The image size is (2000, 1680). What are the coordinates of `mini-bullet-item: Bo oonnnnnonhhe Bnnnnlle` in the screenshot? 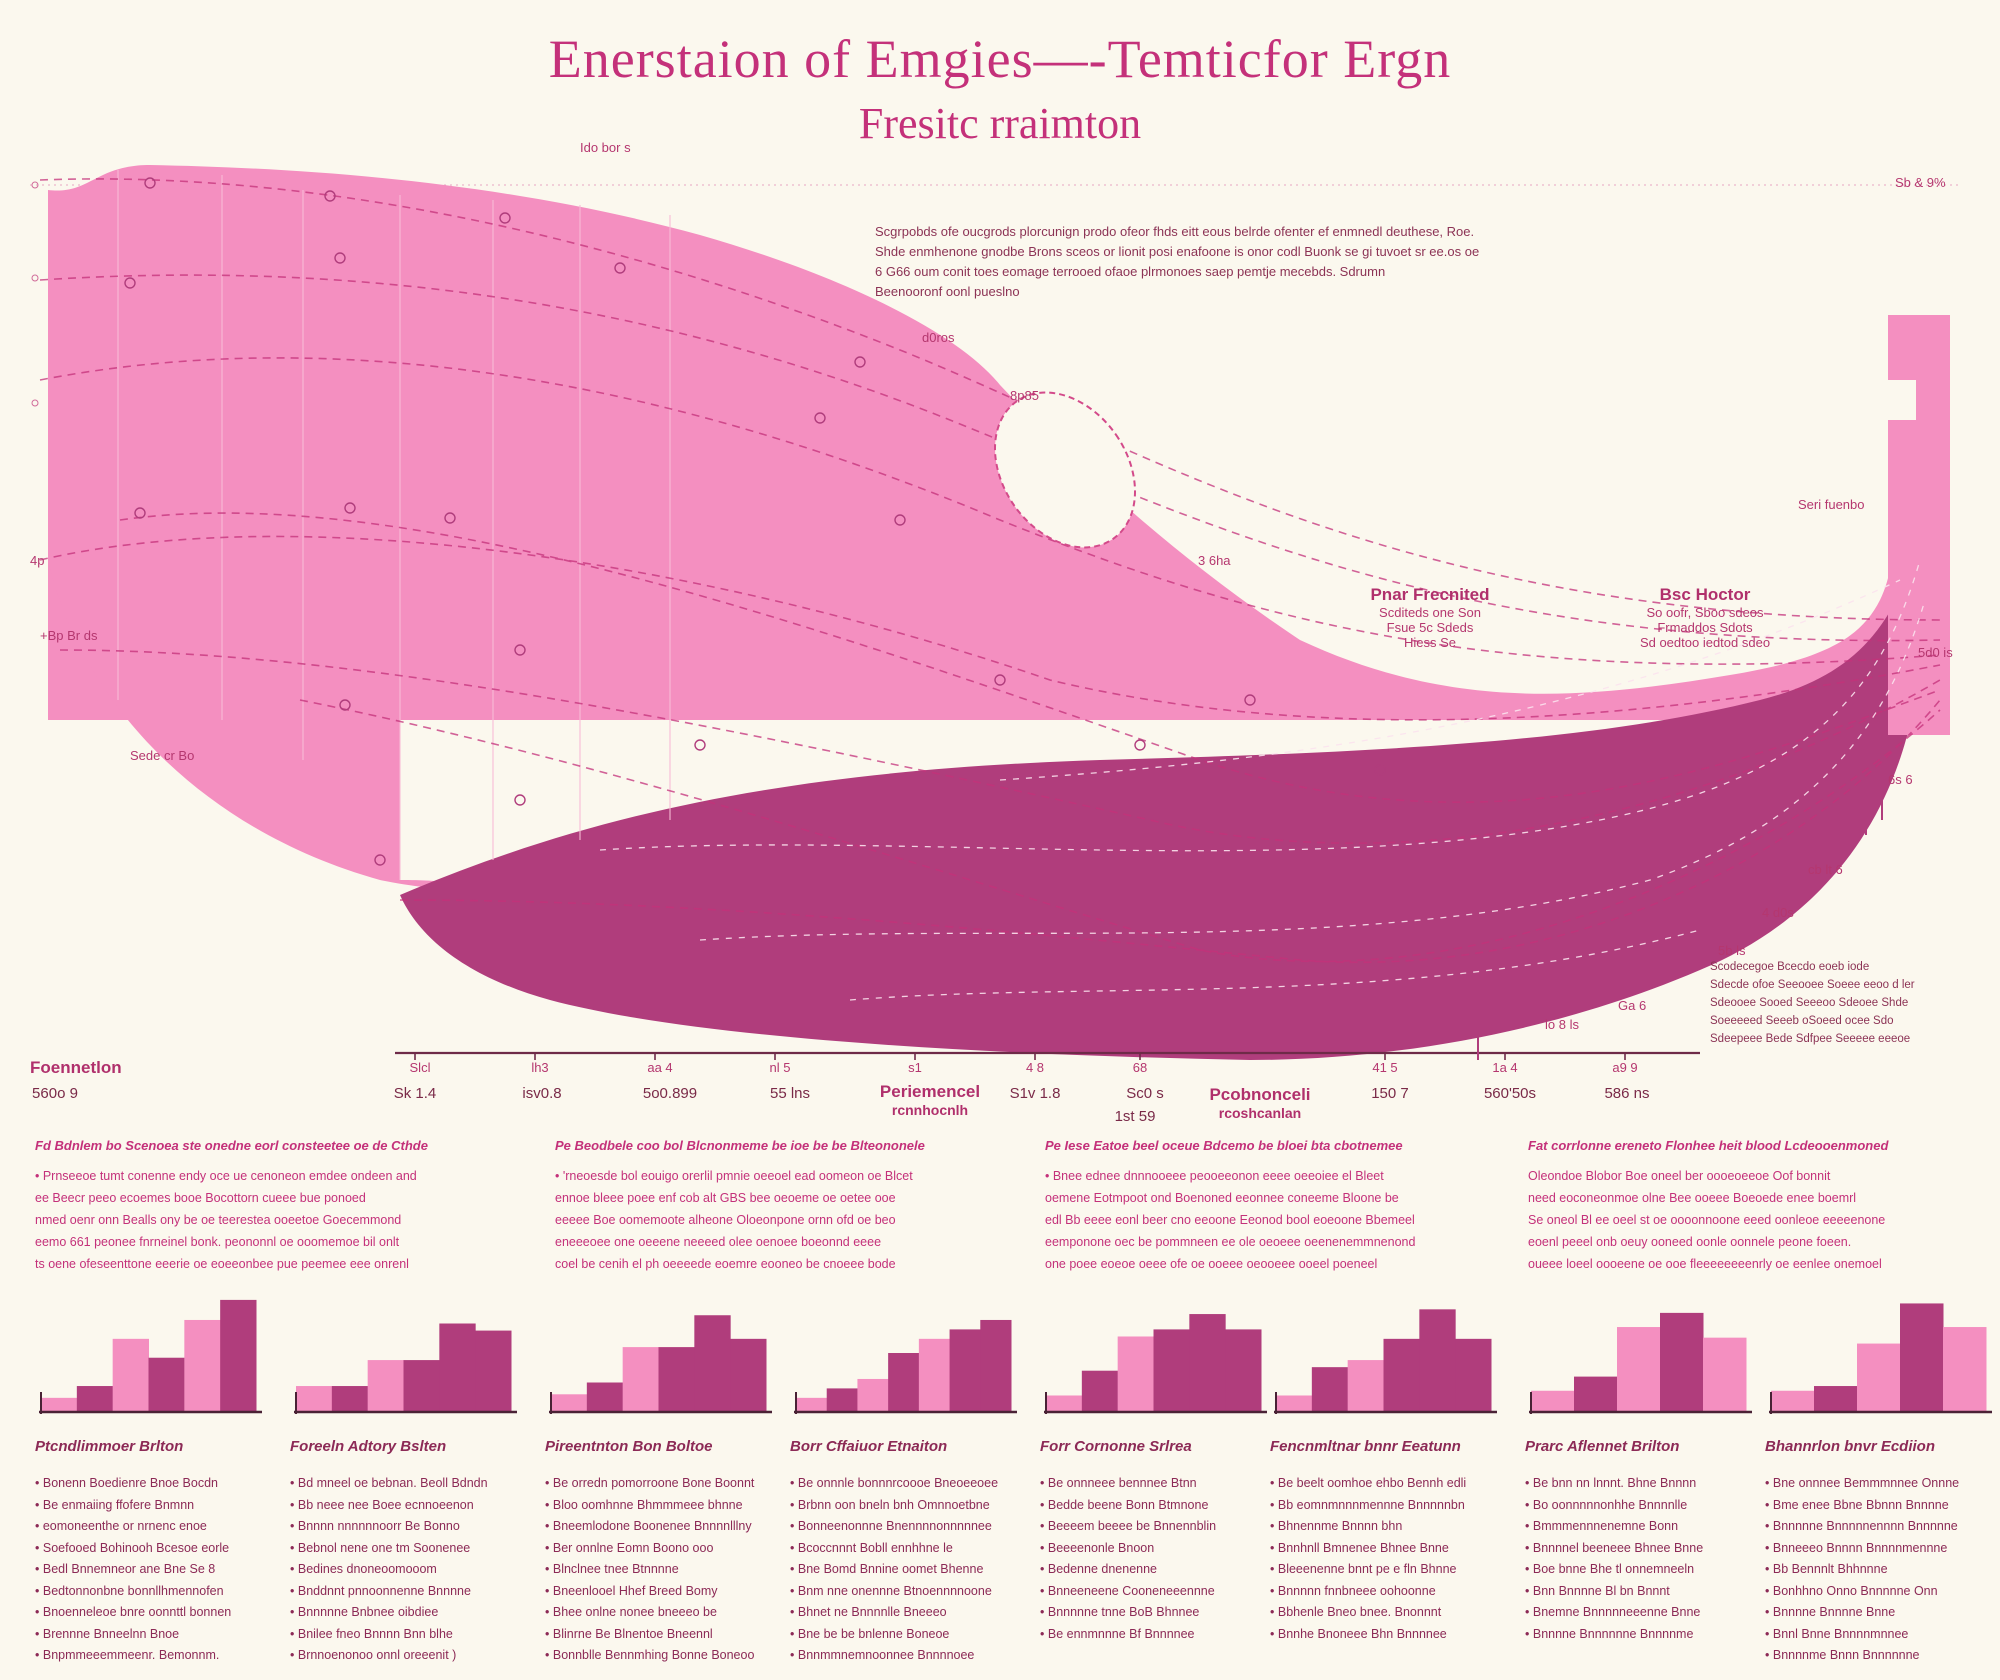 It's located at (1642, 1506).